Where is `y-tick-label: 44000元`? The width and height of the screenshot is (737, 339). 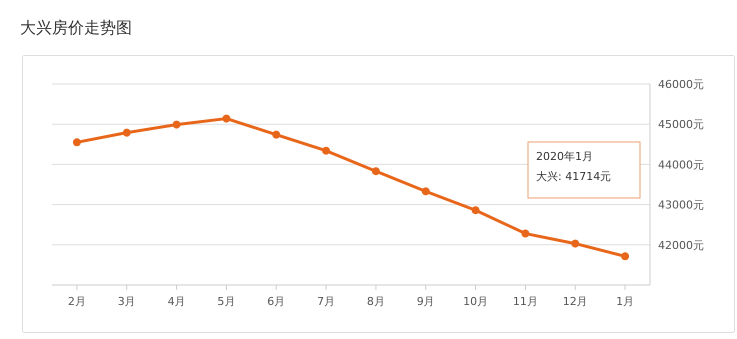
y-tick-label: 44000元 is located at coordinates (681, 165).